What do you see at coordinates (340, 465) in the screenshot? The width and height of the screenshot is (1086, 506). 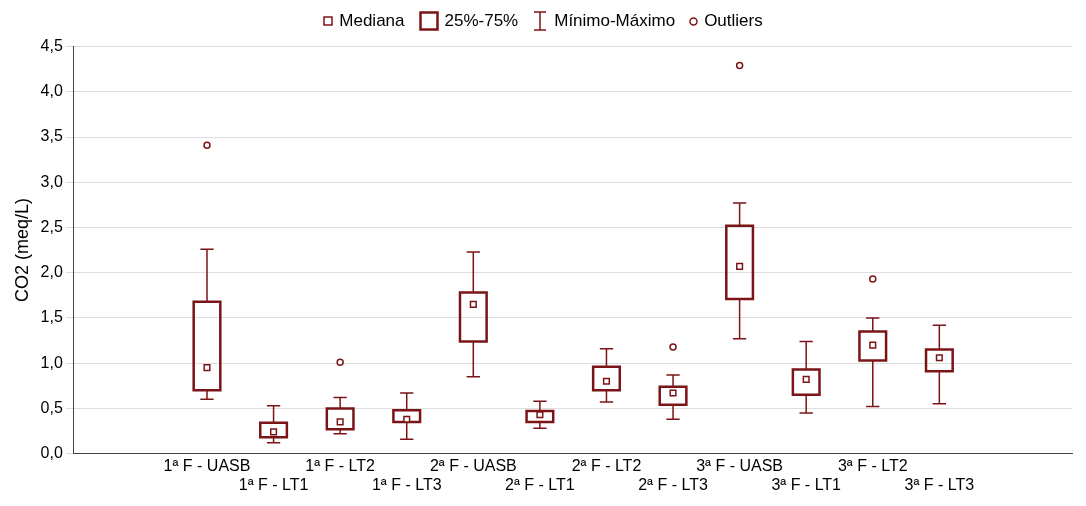 I see `x-tick-label: 1ª F - LT2` at bounding box center [340, 465].